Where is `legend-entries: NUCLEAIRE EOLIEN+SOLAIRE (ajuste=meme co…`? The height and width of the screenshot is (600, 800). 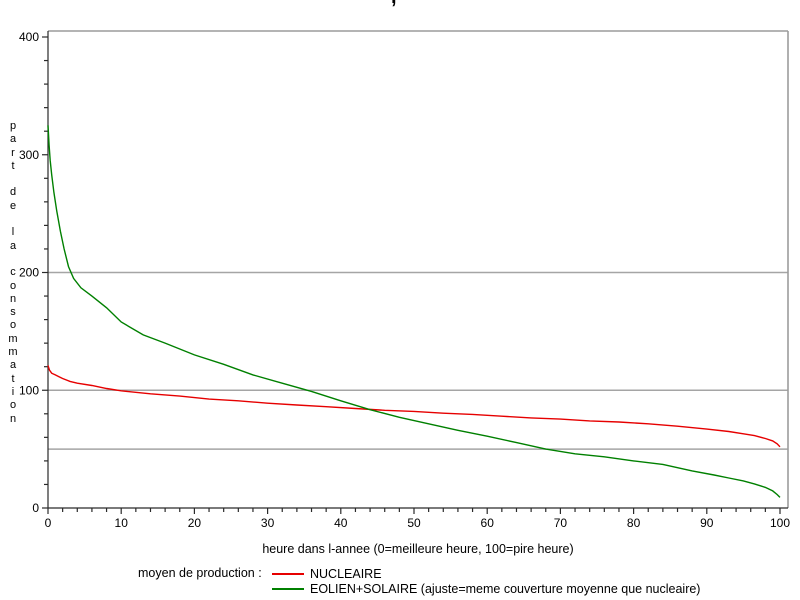
legend-entries: NUCLEAIRE EOLIEN+SOLAIRE (ajuste=meme co… is located at coordinates (486, 581).